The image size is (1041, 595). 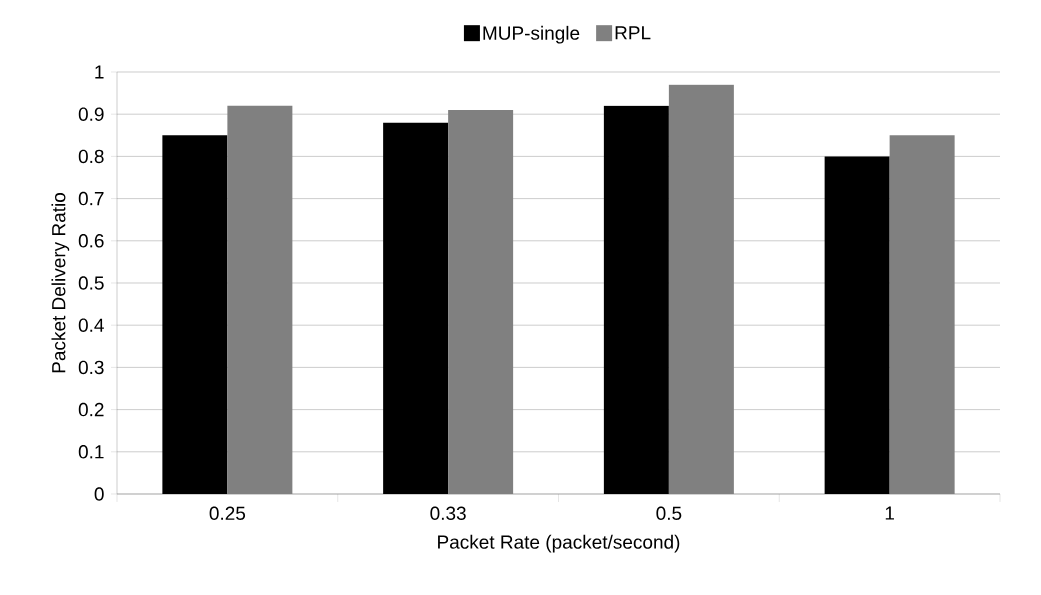 What do you see at coordinates (531, 34) in the screenshot?
I see `legend-label: MUP-single` at bounding box center [531, 34].